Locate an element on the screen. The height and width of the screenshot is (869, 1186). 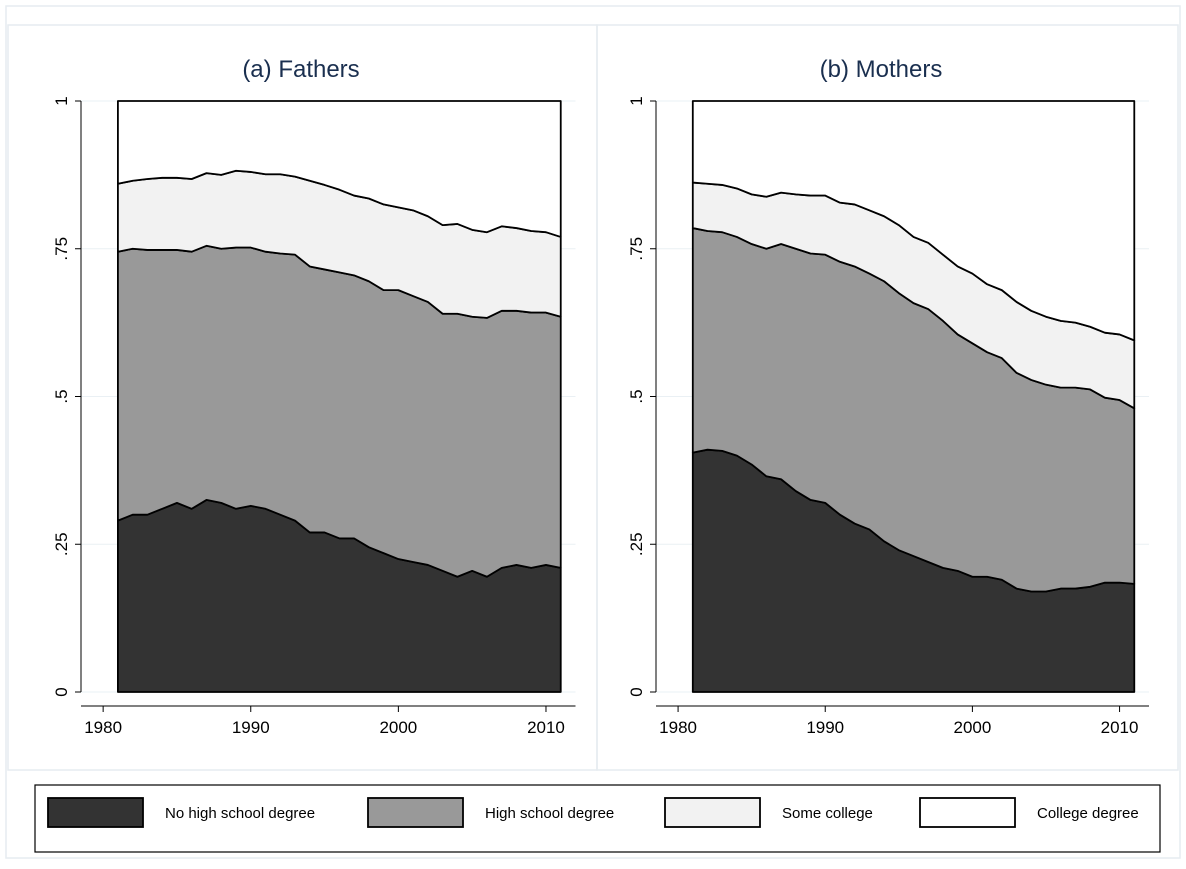
legend-label: College degree is located at coordinates (1088, 813).